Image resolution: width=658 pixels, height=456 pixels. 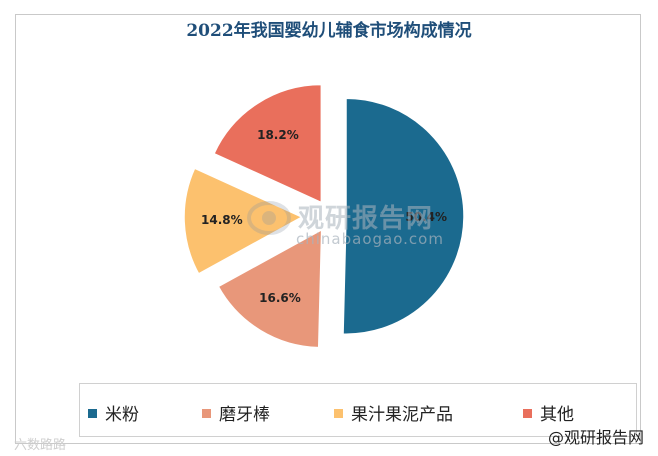 What do you see at coordinates (222, 220) in the screenshot?
I see `slice-value-label: 14.8%` at bounding box center [222, 220].